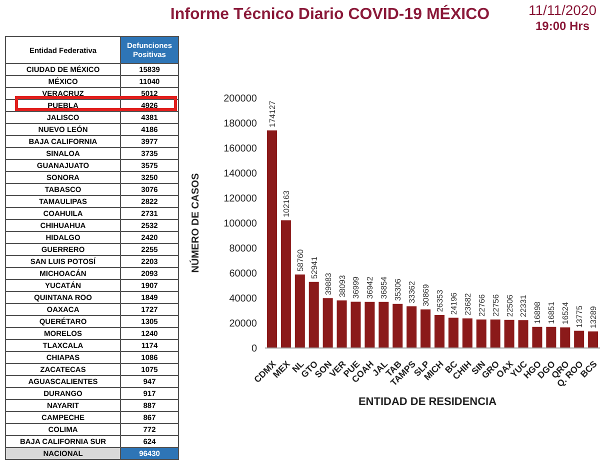 The height and width of the screenshot is (470, 612). What do you see at coordinates (467, 304) in the screenshot?
I see `data-label: 23682` at bounding box center [467, 304].